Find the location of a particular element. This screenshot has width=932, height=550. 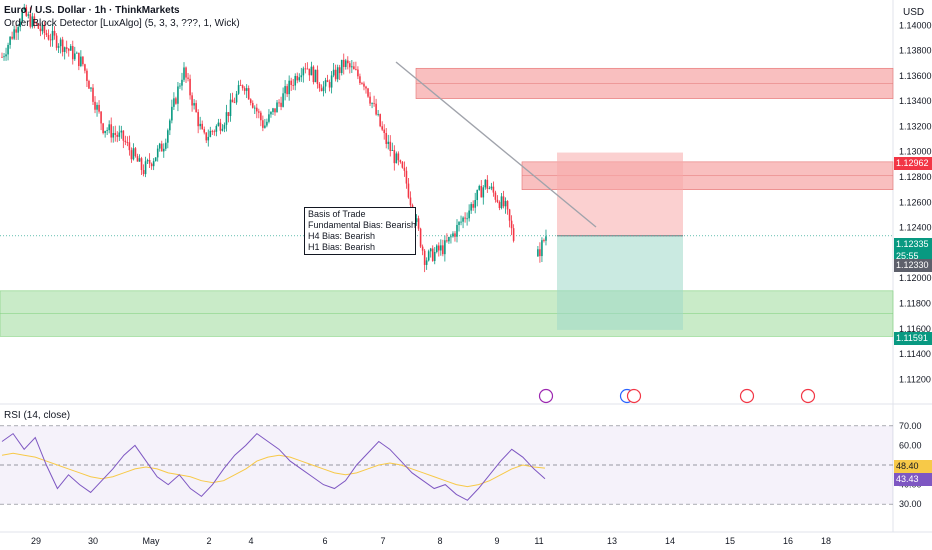

note-line-2: Fundamental Bias: Bearish is located at coordinates (362, 225).